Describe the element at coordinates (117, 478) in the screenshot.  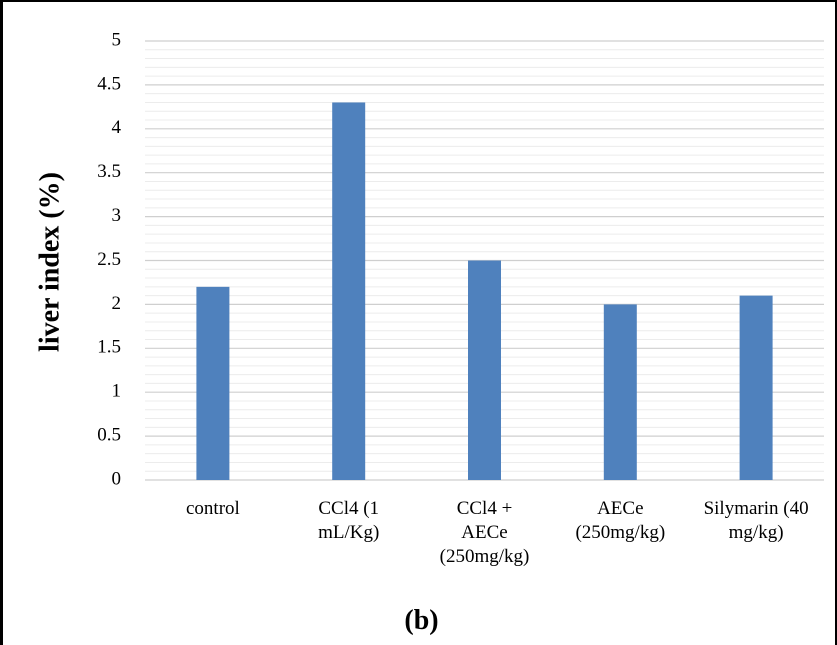
I see `y-tick-label: 0` at that location.